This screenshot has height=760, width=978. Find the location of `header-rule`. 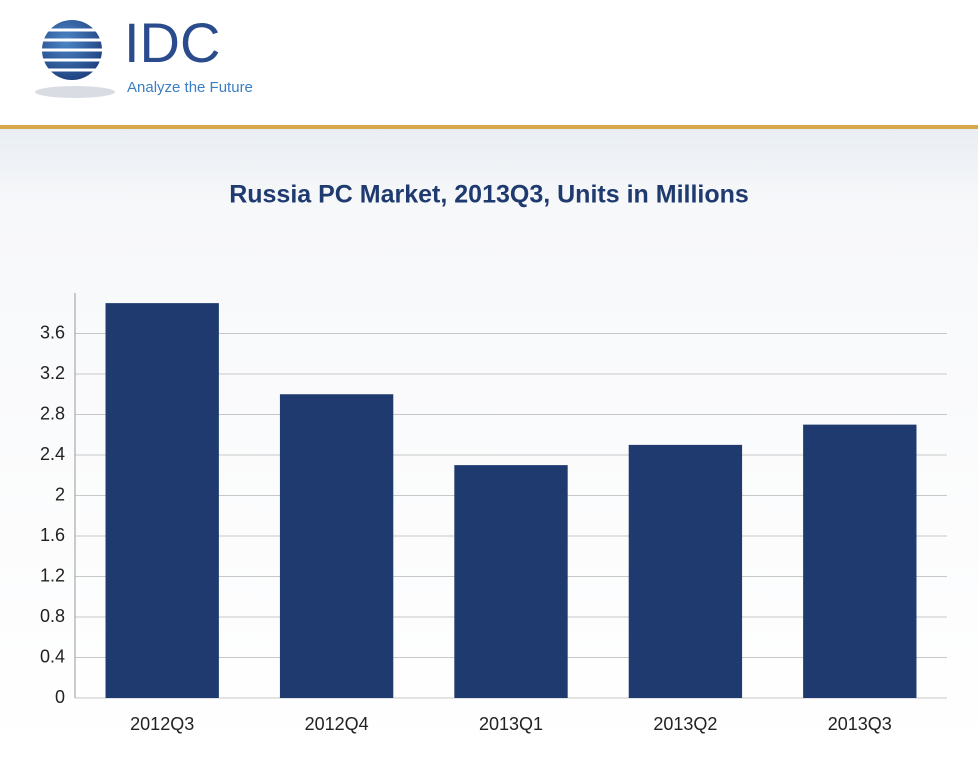

header-rule is located at coordinates (489, 127).